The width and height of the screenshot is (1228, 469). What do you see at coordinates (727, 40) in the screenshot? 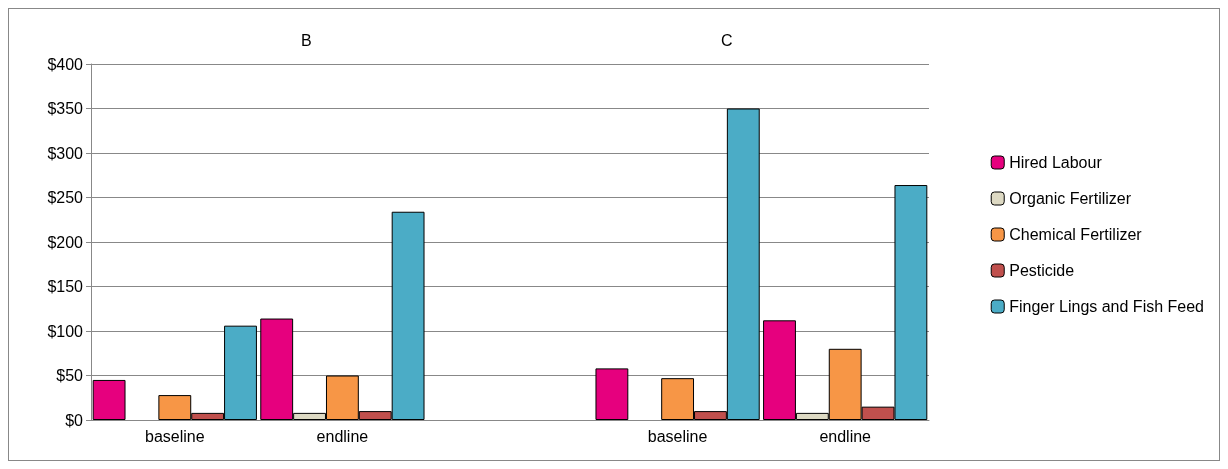
I see `text: C` at bounding box center [727, 40].